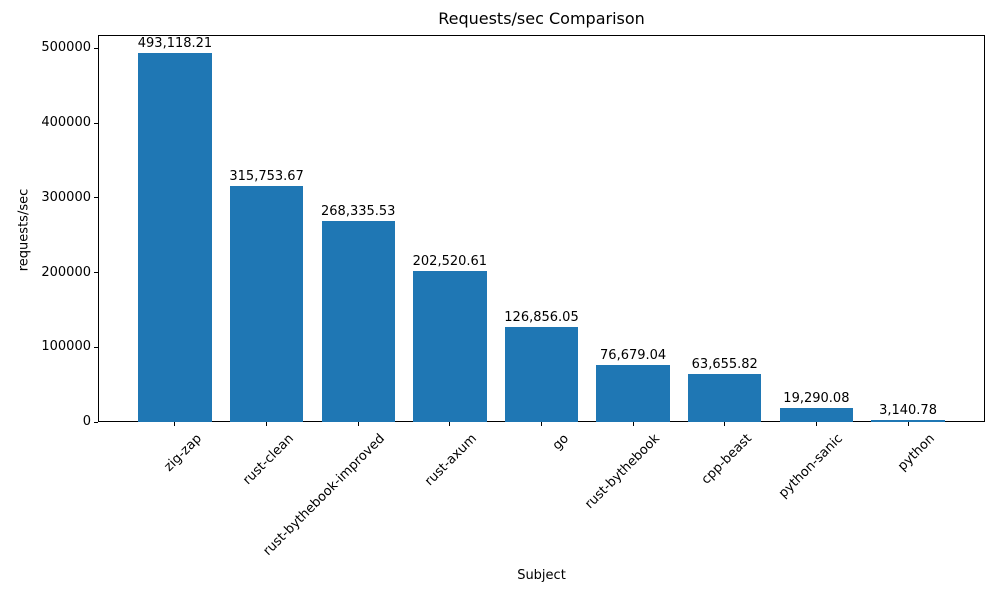 This screenshot has height=600, width=1000. What do you see at coordinates (66, 123) in the screenshot?
I see `y-tick-label: 400000` at bounding box center [66, 123].